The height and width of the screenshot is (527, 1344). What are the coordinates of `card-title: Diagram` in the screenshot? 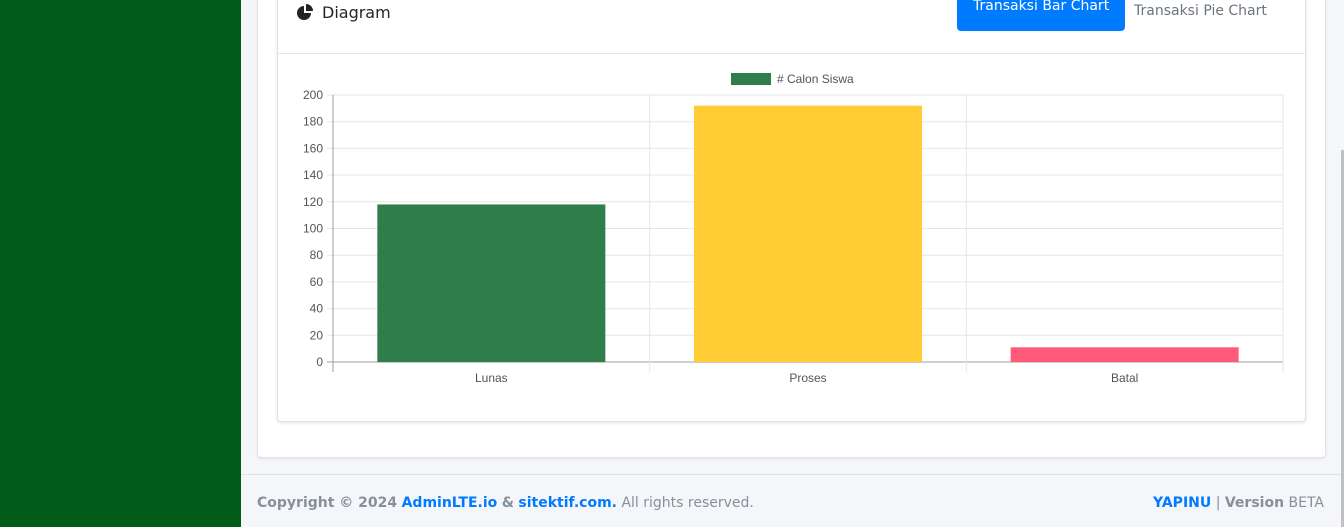 It's located at (343, 12).